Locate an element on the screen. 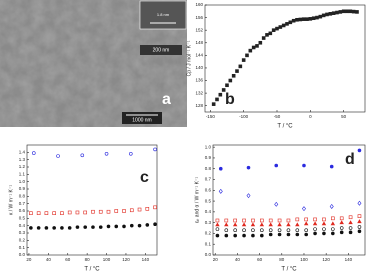 This screenshot has height=278, width=374. x-tick-label: 120 is located at coordinates (126, 259).